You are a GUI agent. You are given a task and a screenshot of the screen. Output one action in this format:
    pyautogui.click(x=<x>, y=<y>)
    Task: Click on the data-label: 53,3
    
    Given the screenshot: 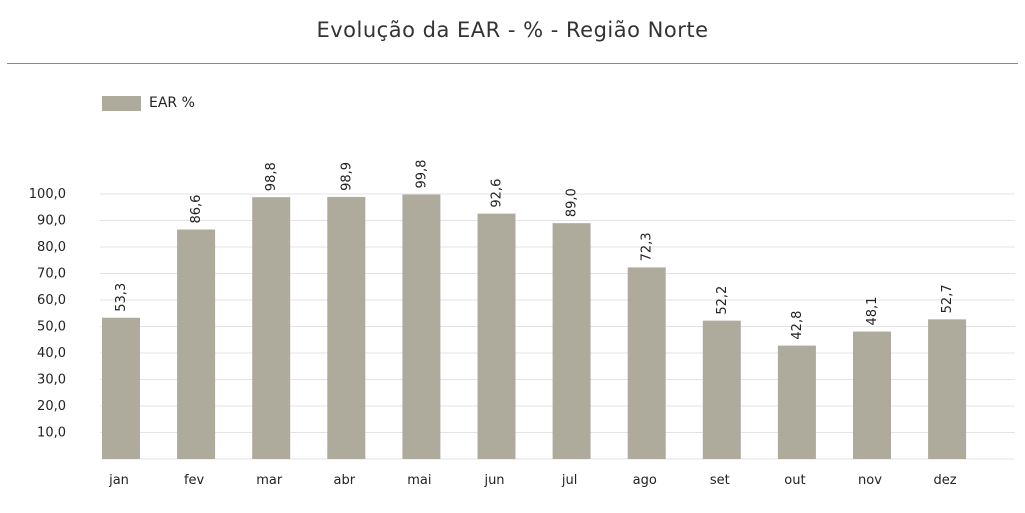 What is the action you would take?
    pyautogui.click(x=121, y=297)
    